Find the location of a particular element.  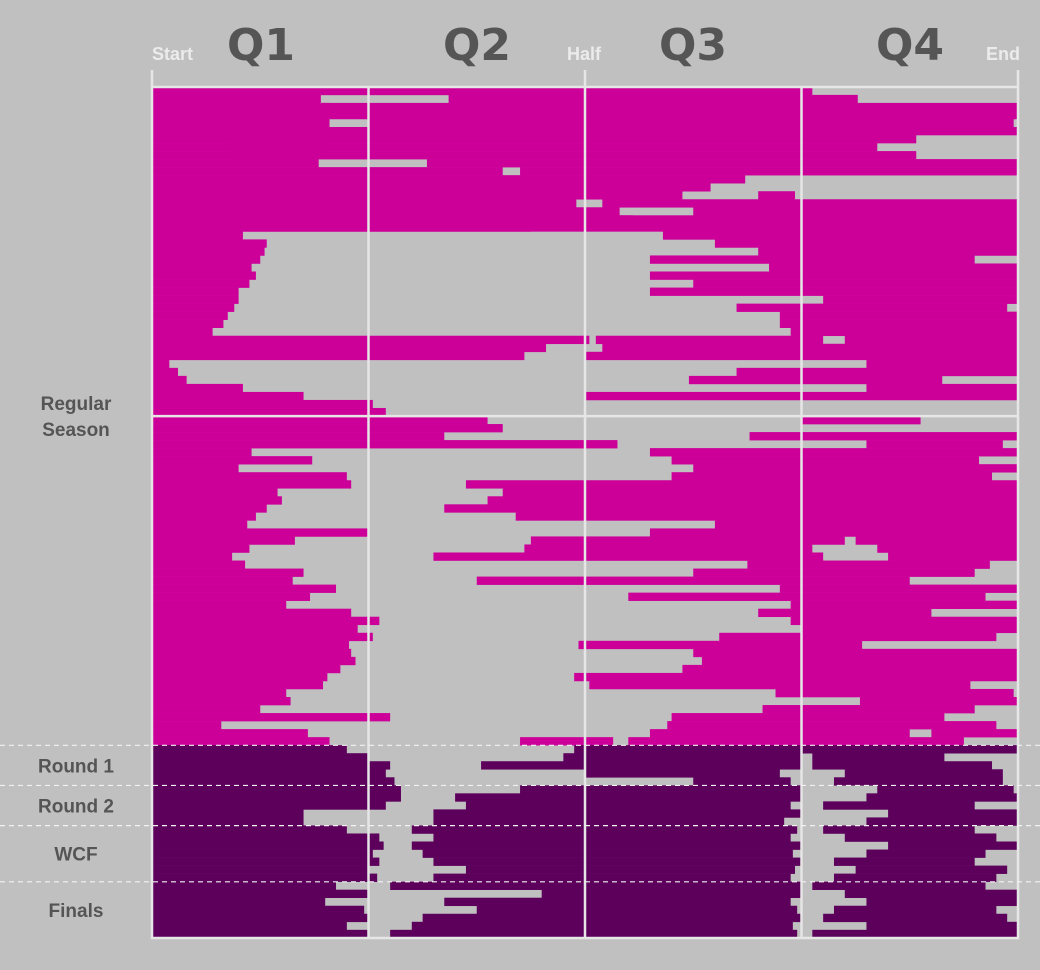

start-label: Start is located at coordinates (172, 54).